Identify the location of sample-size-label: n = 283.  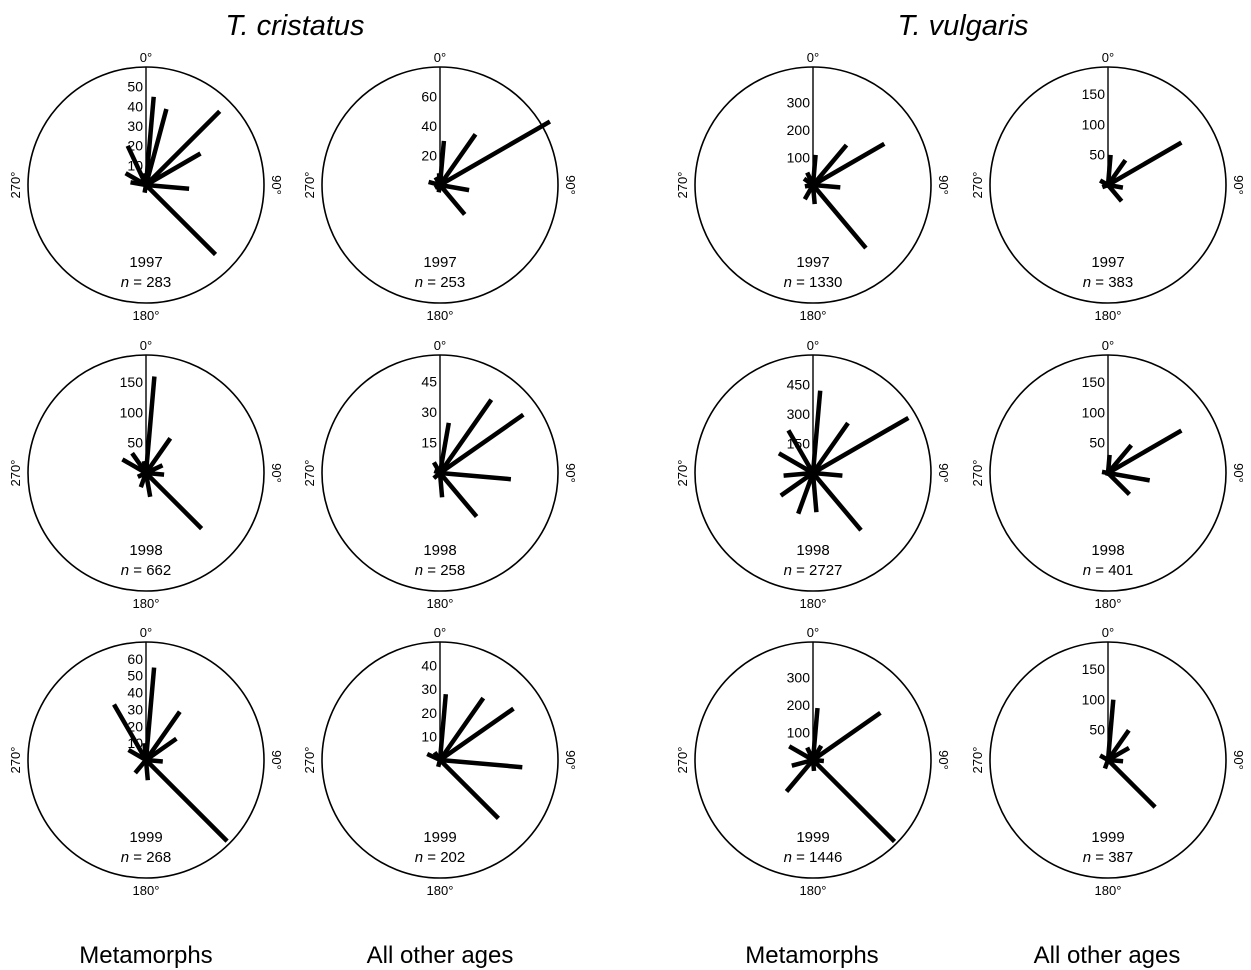
(146, 282).